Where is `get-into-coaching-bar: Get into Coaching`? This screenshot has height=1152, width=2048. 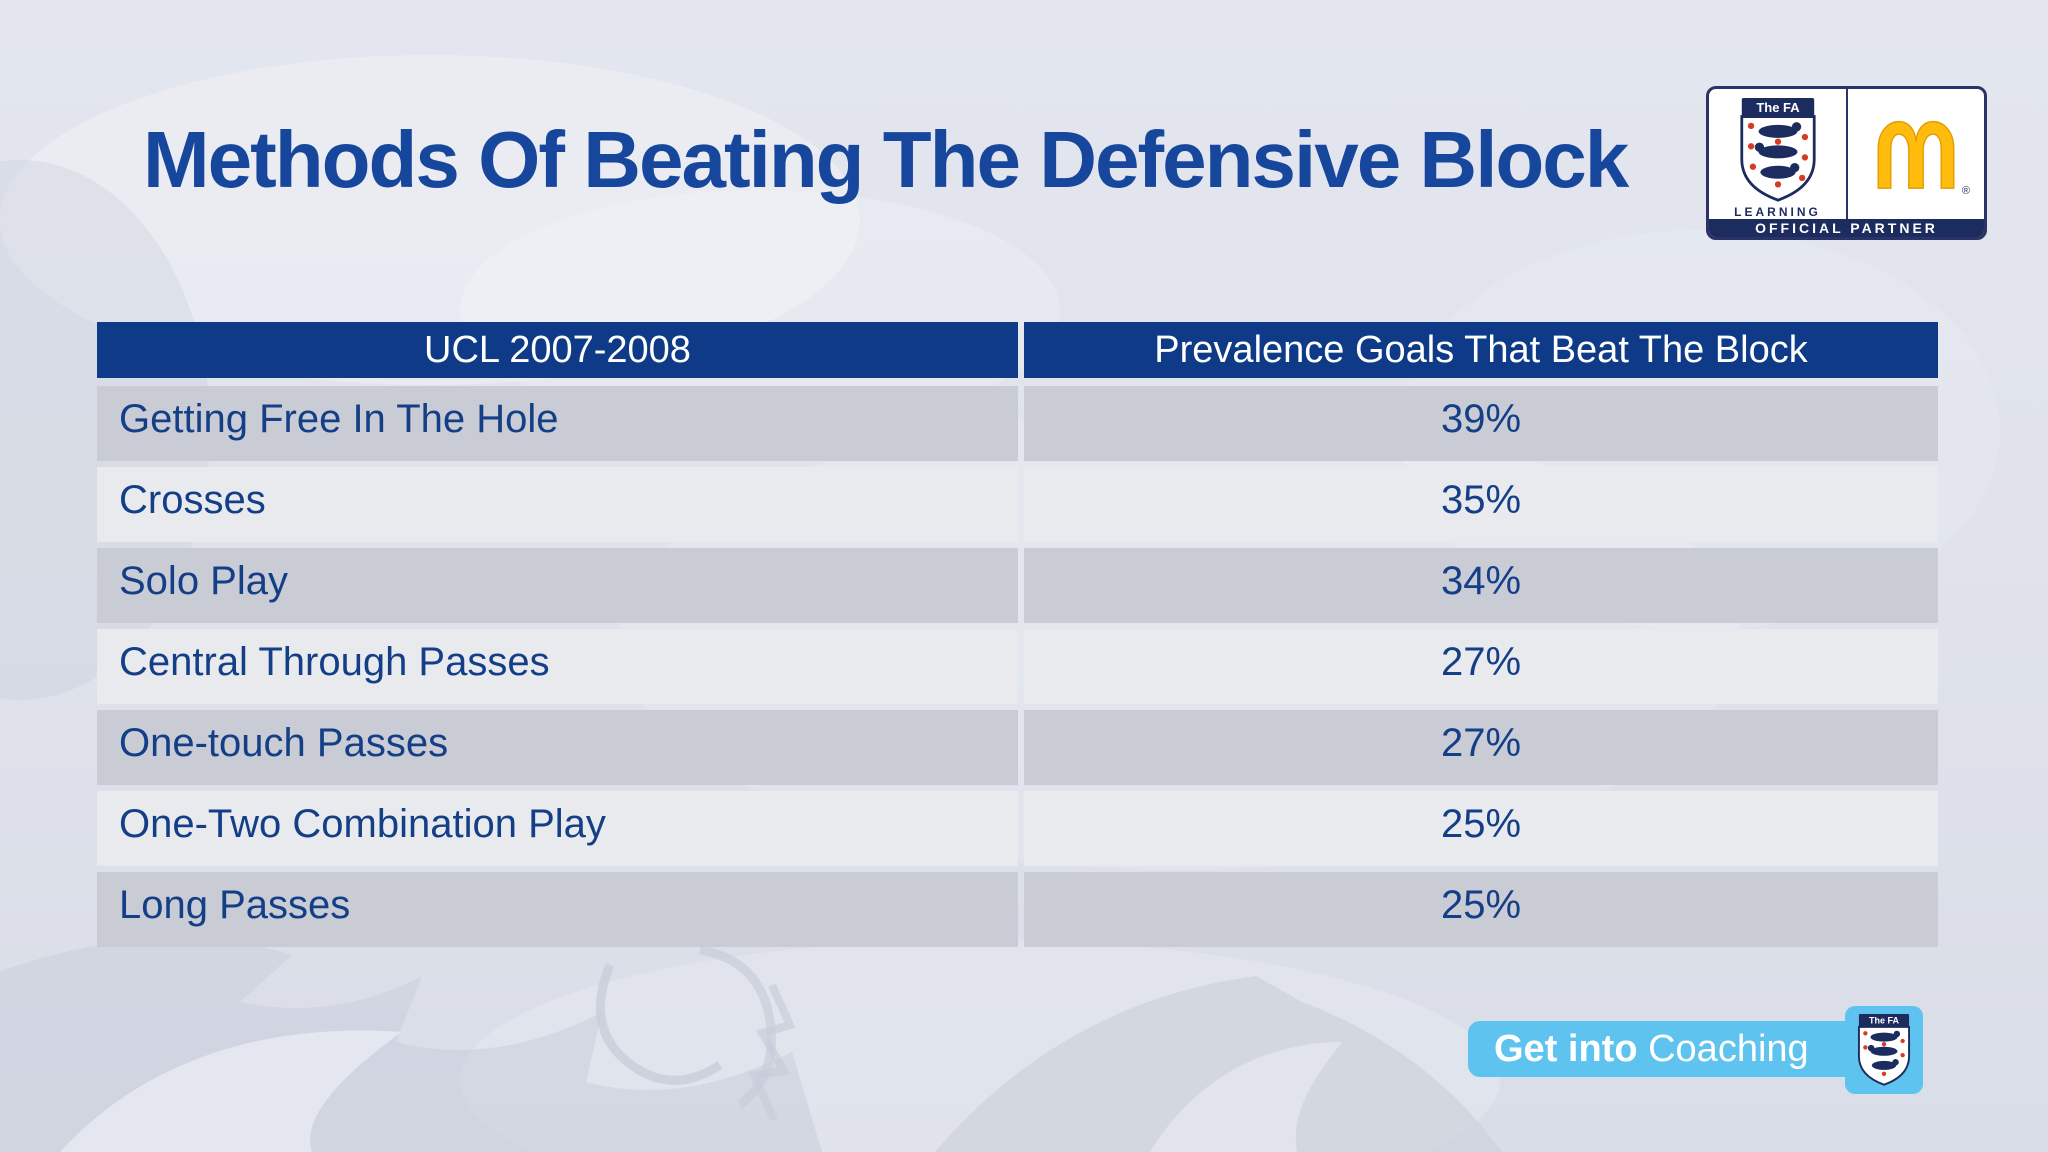 get-into-coaching-bar: Get into Coaching is located at coordinates (1678, 1049).